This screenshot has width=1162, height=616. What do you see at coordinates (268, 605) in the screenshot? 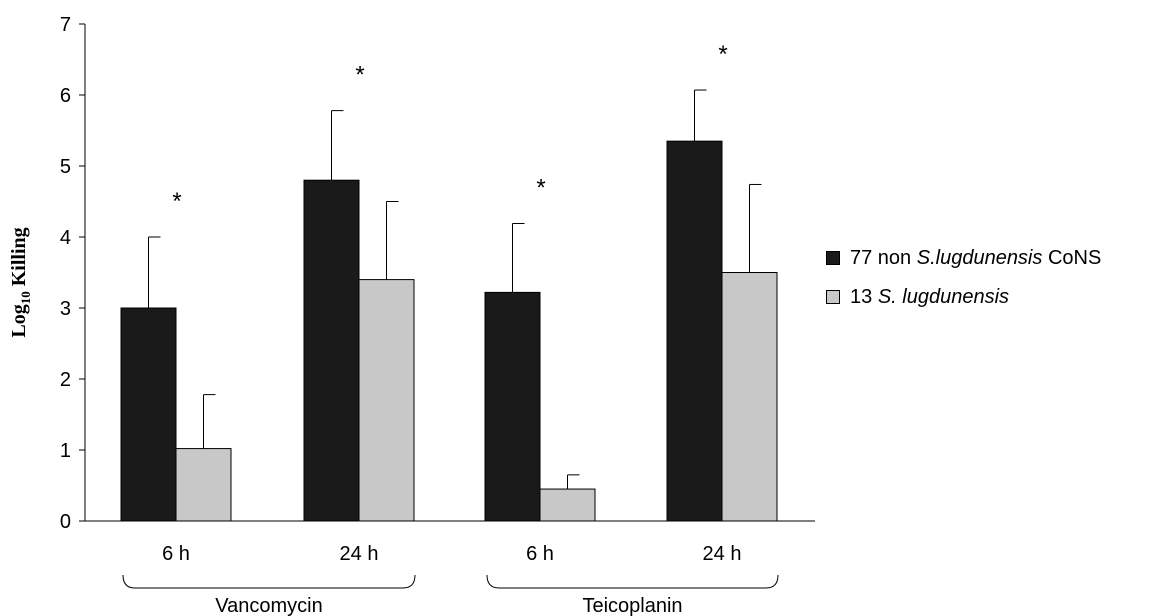
I see `group-label: Vancomycin` at bounding box center [268, 605].